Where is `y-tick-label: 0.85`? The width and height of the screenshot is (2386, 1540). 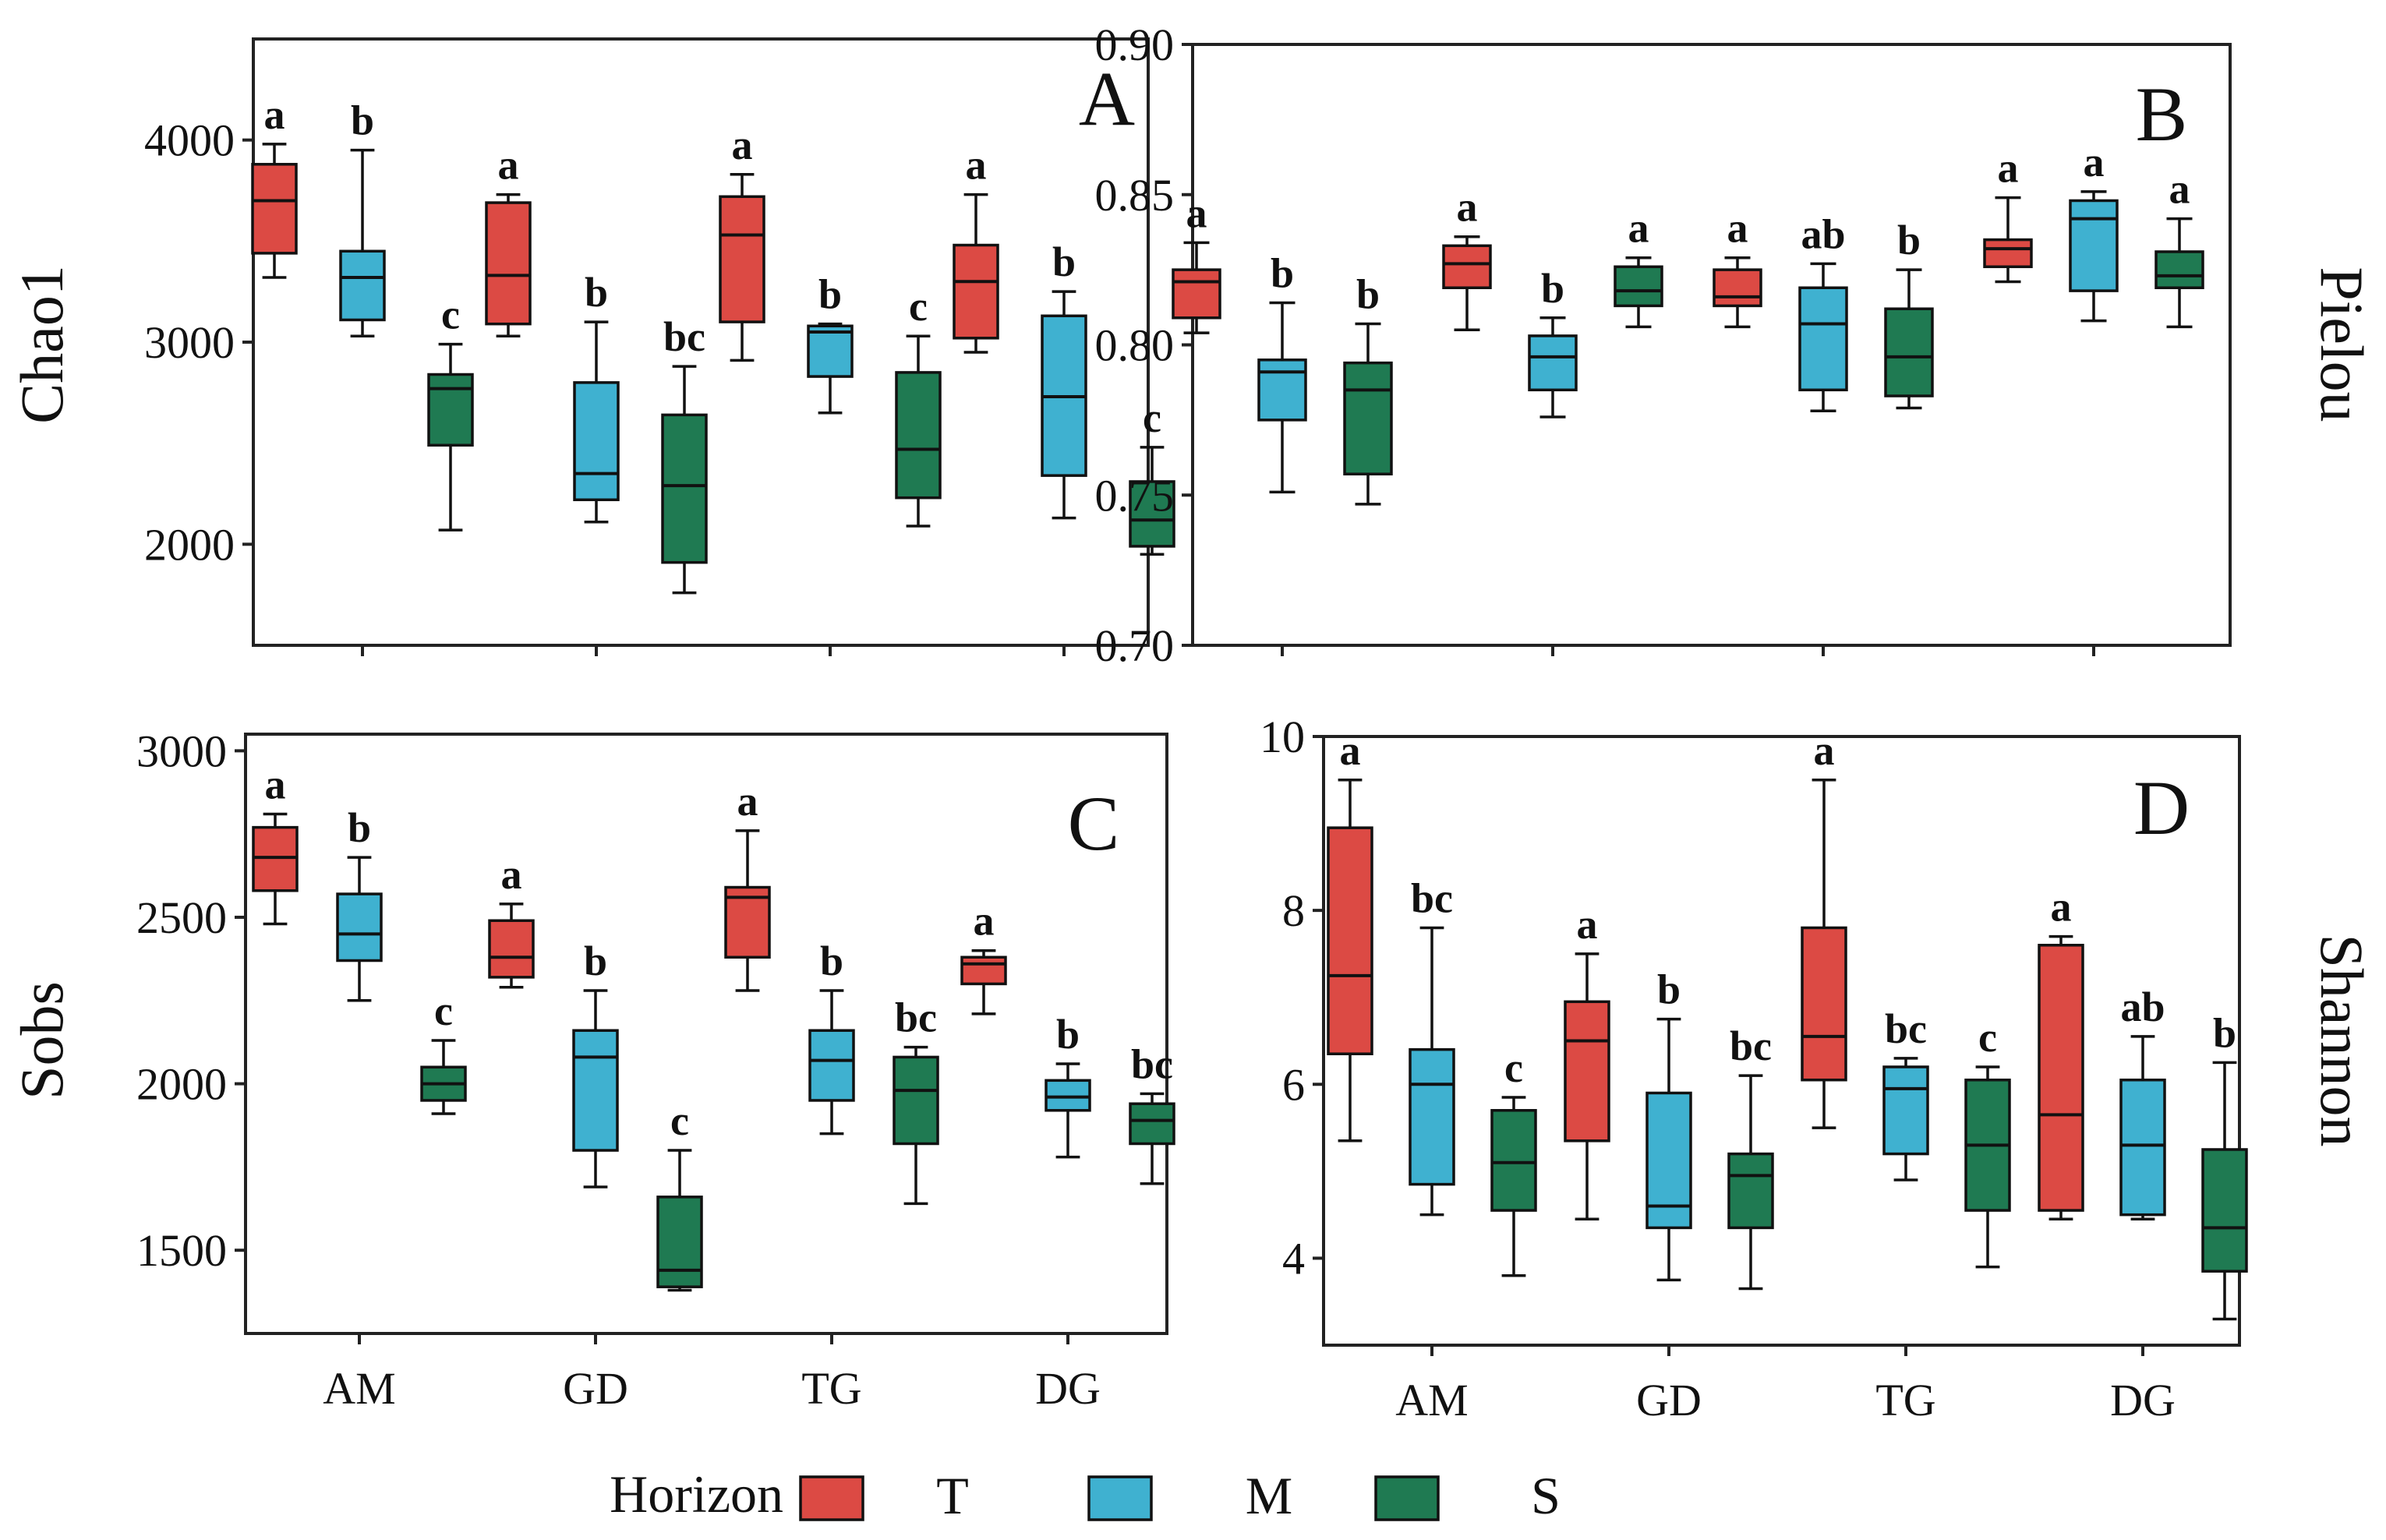 y-tick-label: 0.85 is located at coordinates (1135, 195).